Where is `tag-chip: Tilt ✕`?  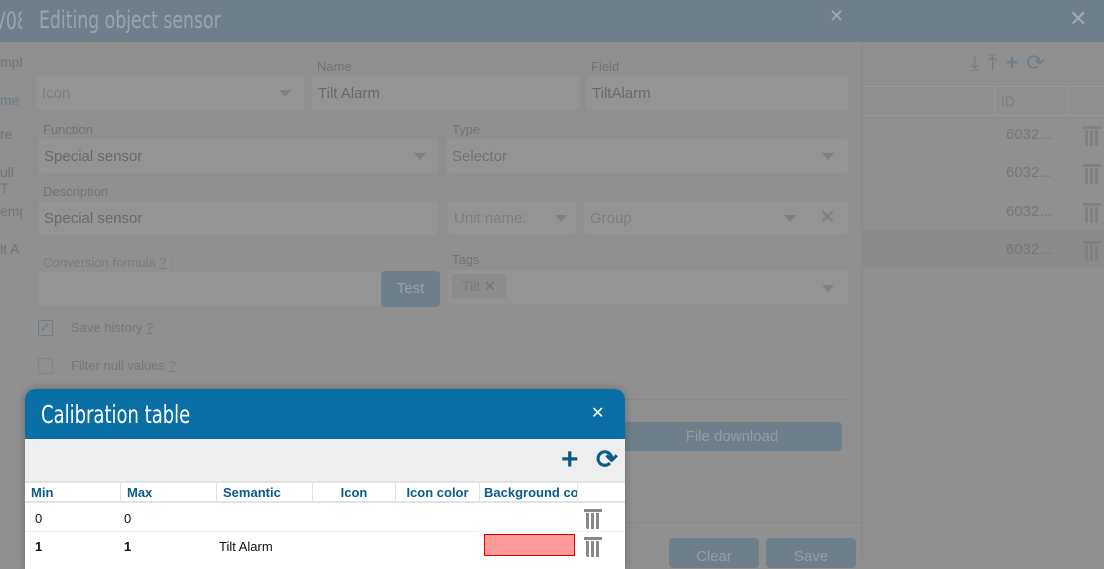
tag-chip: Tilt ✕ is located at coordinates (479, 286).